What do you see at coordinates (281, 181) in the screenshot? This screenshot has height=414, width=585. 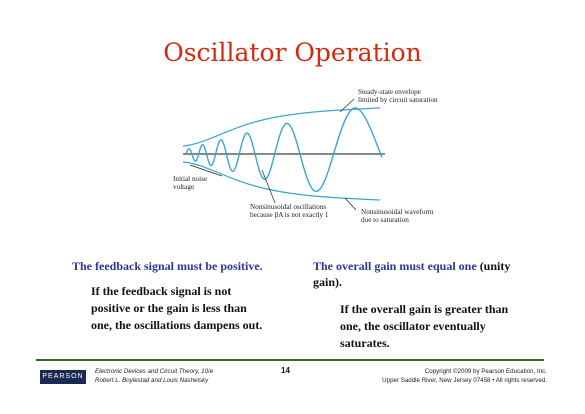 I see `lower-envelope` at bounding box center [281, 181].